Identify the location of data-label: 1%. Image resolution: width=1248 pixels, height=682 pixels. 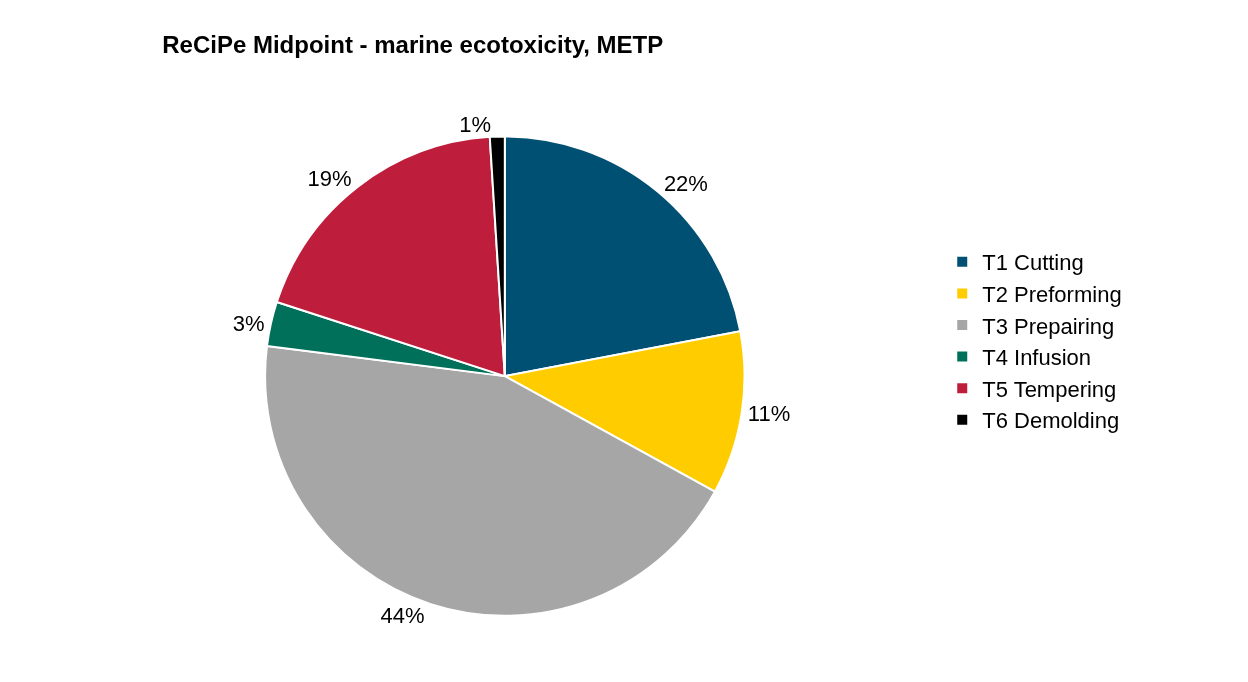
(475, 124).